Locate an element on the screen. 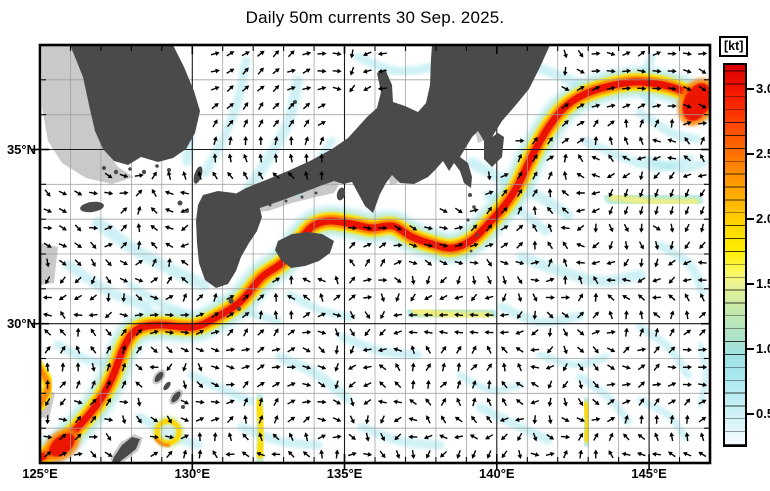 The width and height of the screenshot is (770, 491). lat-tick-label: 35°N is located at coordinates (21, 149).